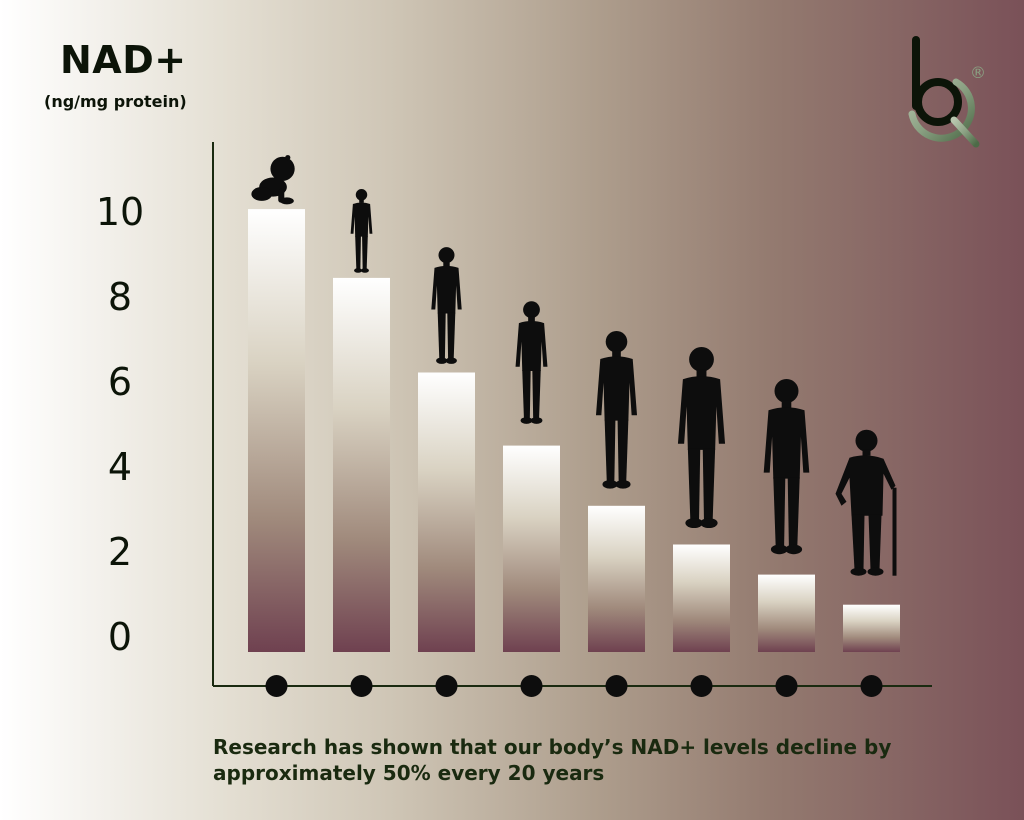  I want to click on bar-preteen, so click(446, 512).